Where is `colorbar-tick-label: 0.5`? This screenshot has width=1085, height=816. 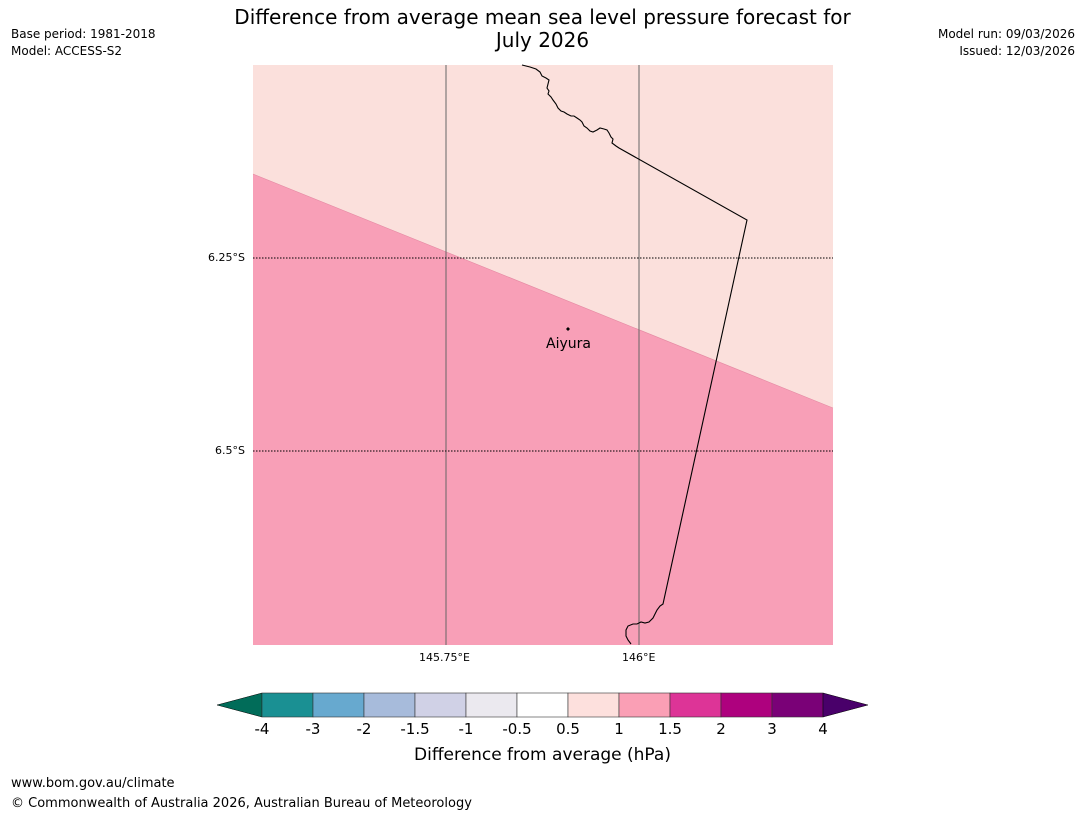 colorbar-tick-label: 0.5 is located at coordinates (568, 729).